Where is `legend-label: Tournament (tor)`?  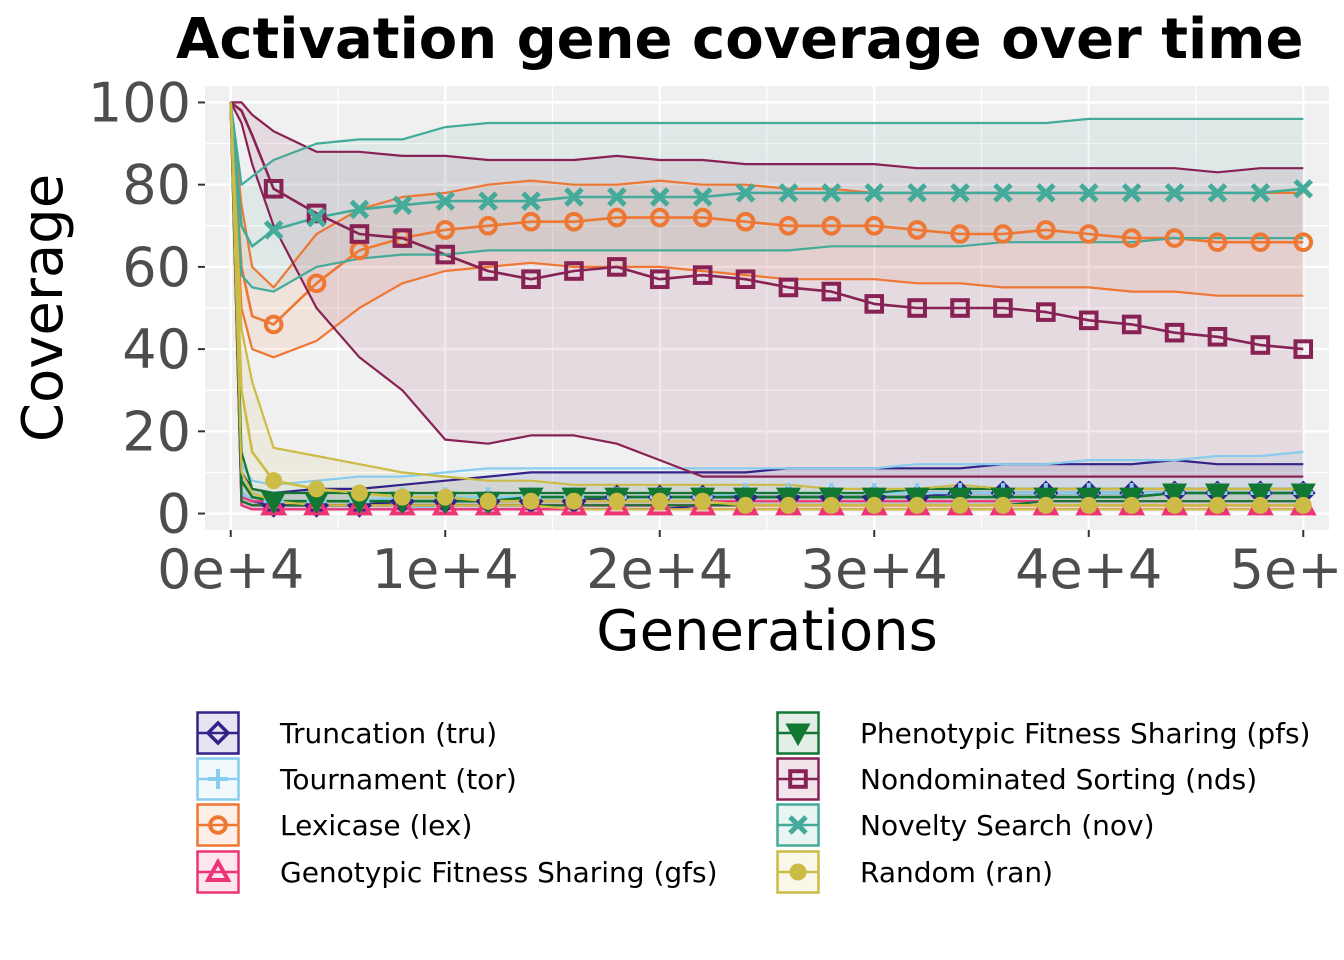
legend-label: Tournament (tor) is located at coordinates (398, 779).